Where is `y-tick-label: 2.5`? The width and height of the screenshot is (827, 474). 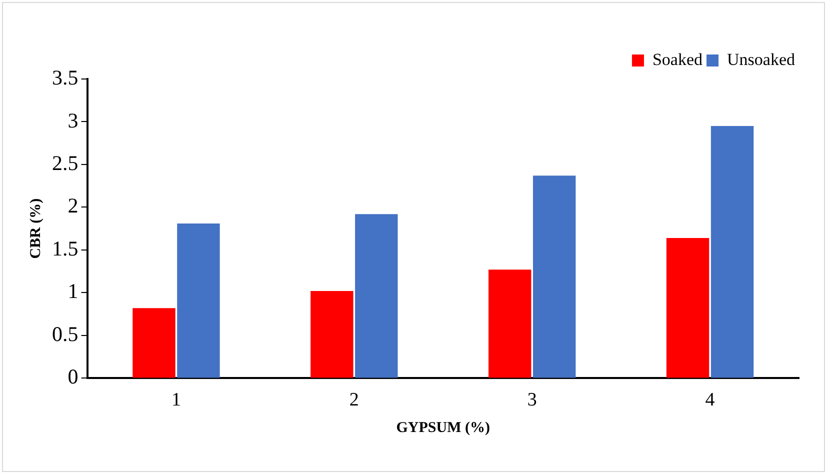 y-tick-label: 2.5 is located at coordinates (65, 163).